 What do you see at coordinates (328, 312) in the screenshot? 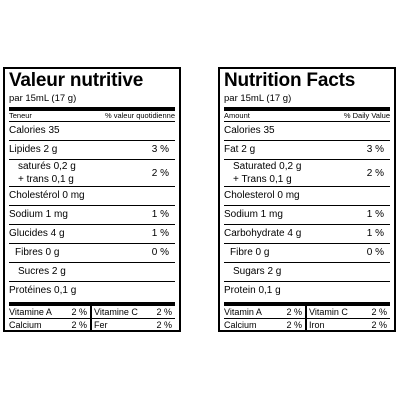
I see `vitamin-c-label: Vitamin C` at bounding box center [328, 312].